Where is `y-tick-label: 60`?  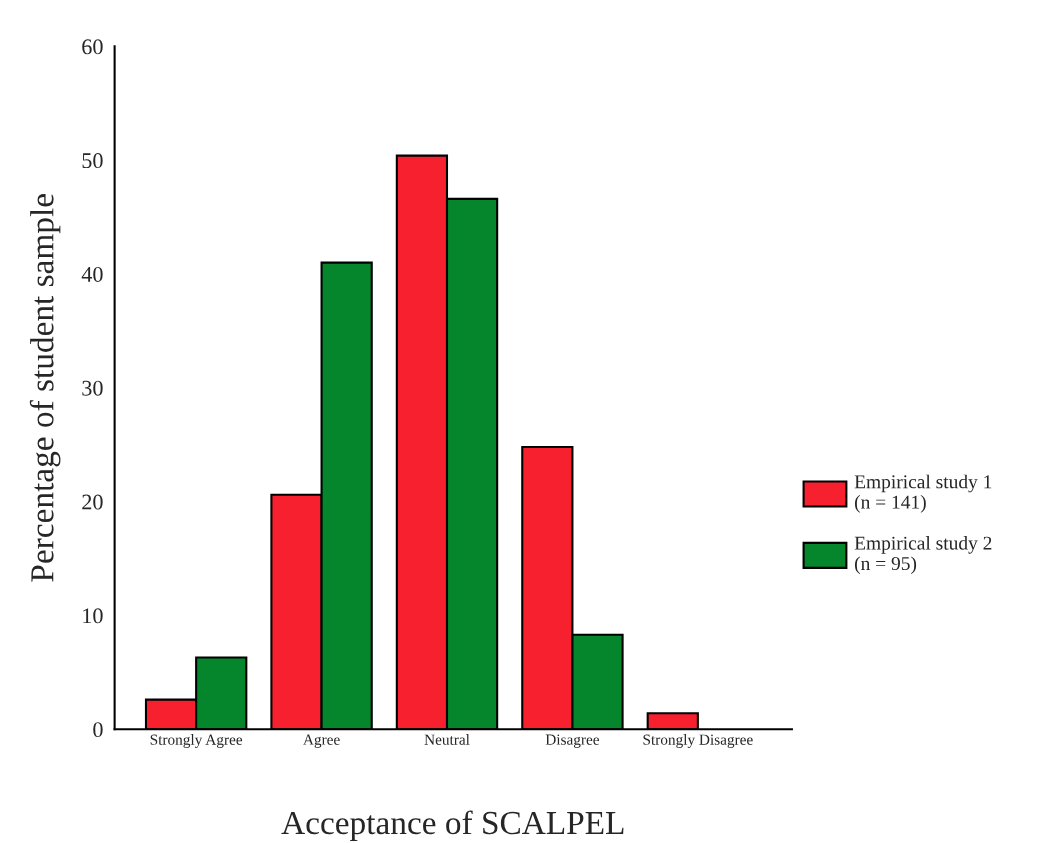 y-tick-label: 60 is located at coordinates (92, 47).